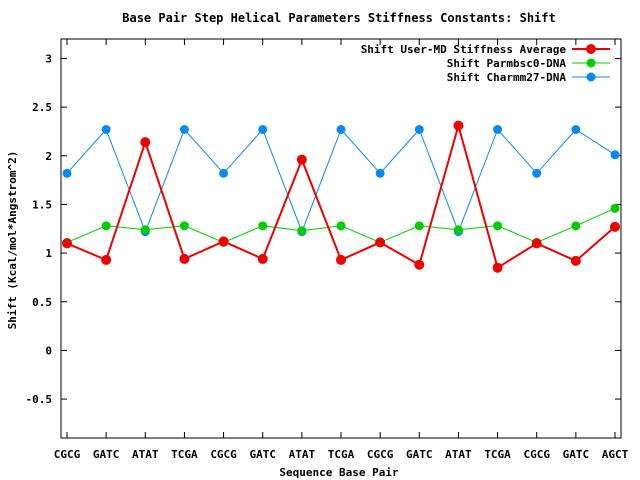  I want to click on y-tick-label: 0.5, so click(42, 302).